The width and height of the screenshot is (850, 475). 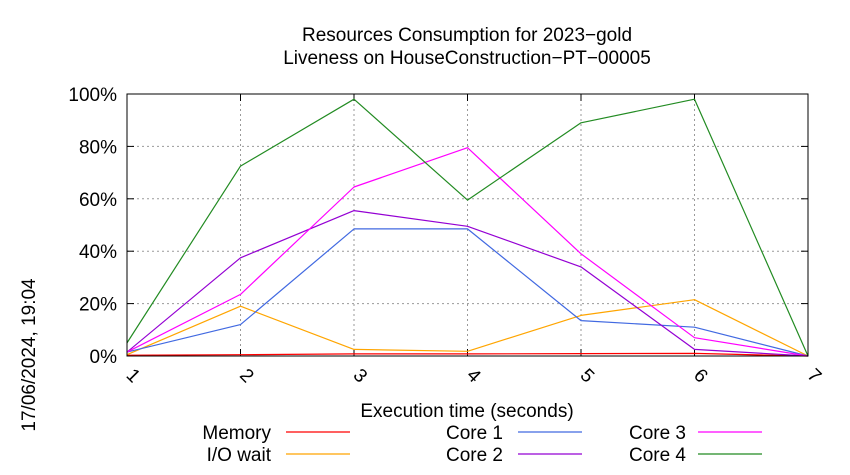 What do you see at coordinates (98, 305) in the screenshot?
I see `y-tick-label: 20%` at bounding box center [98, 305].